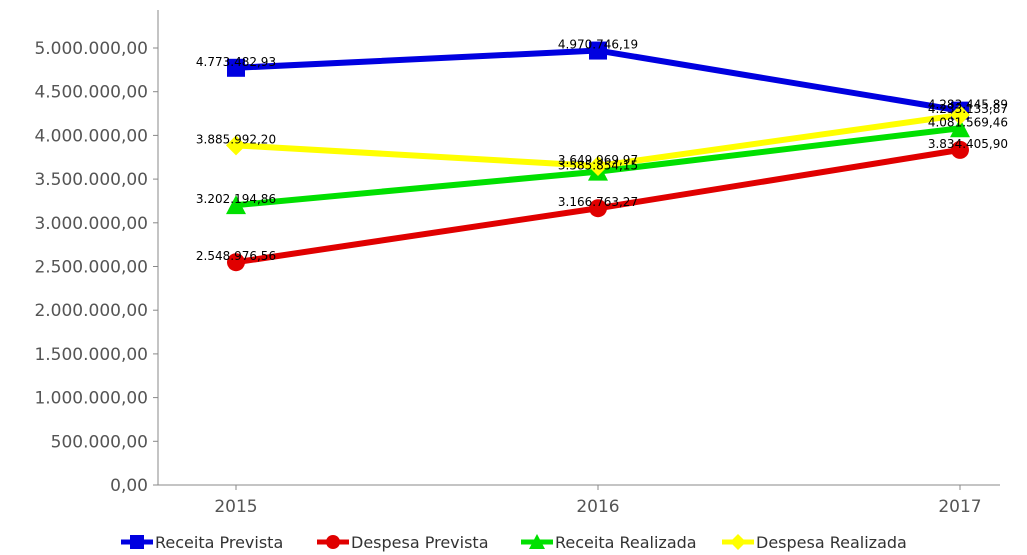  What do you see at coordinates (91, 180) in the screenshot?
I see `y-tick-label: 3.500.000,00` at bounding box center [91, 180].